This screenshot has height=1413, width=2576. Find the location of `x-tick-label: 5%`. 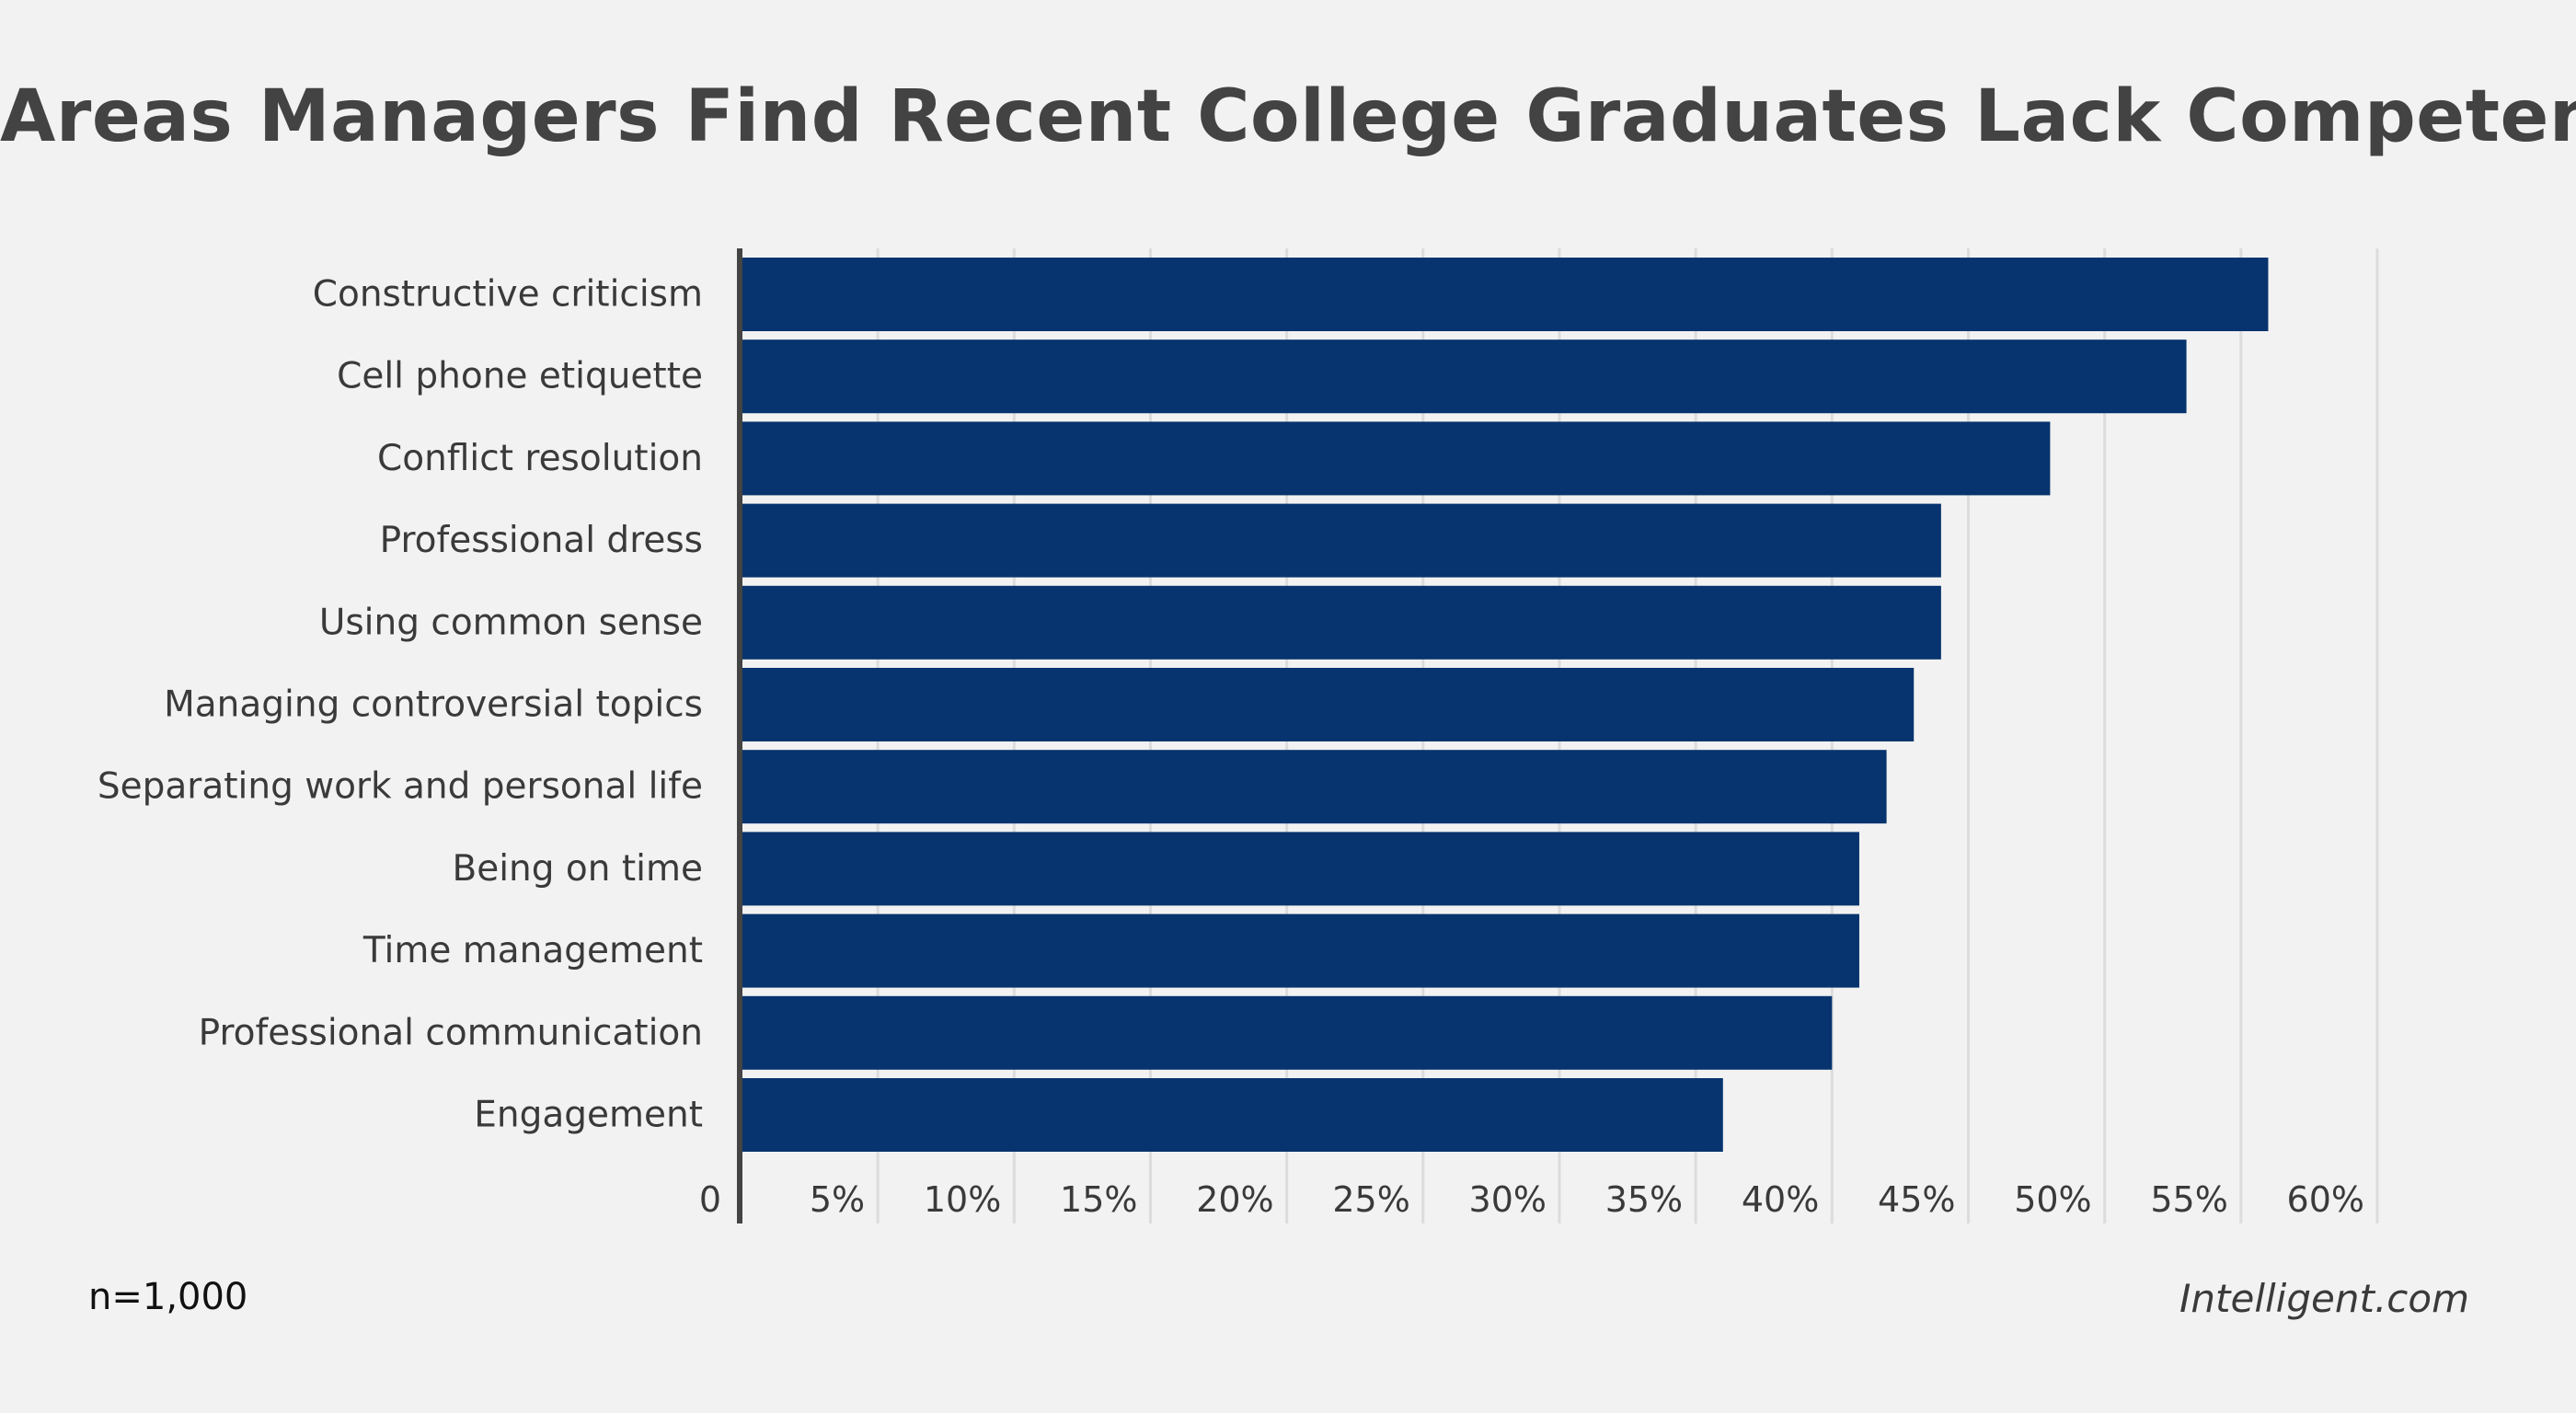

x-tick-label: 5% is located at coordinates (837, 1199).